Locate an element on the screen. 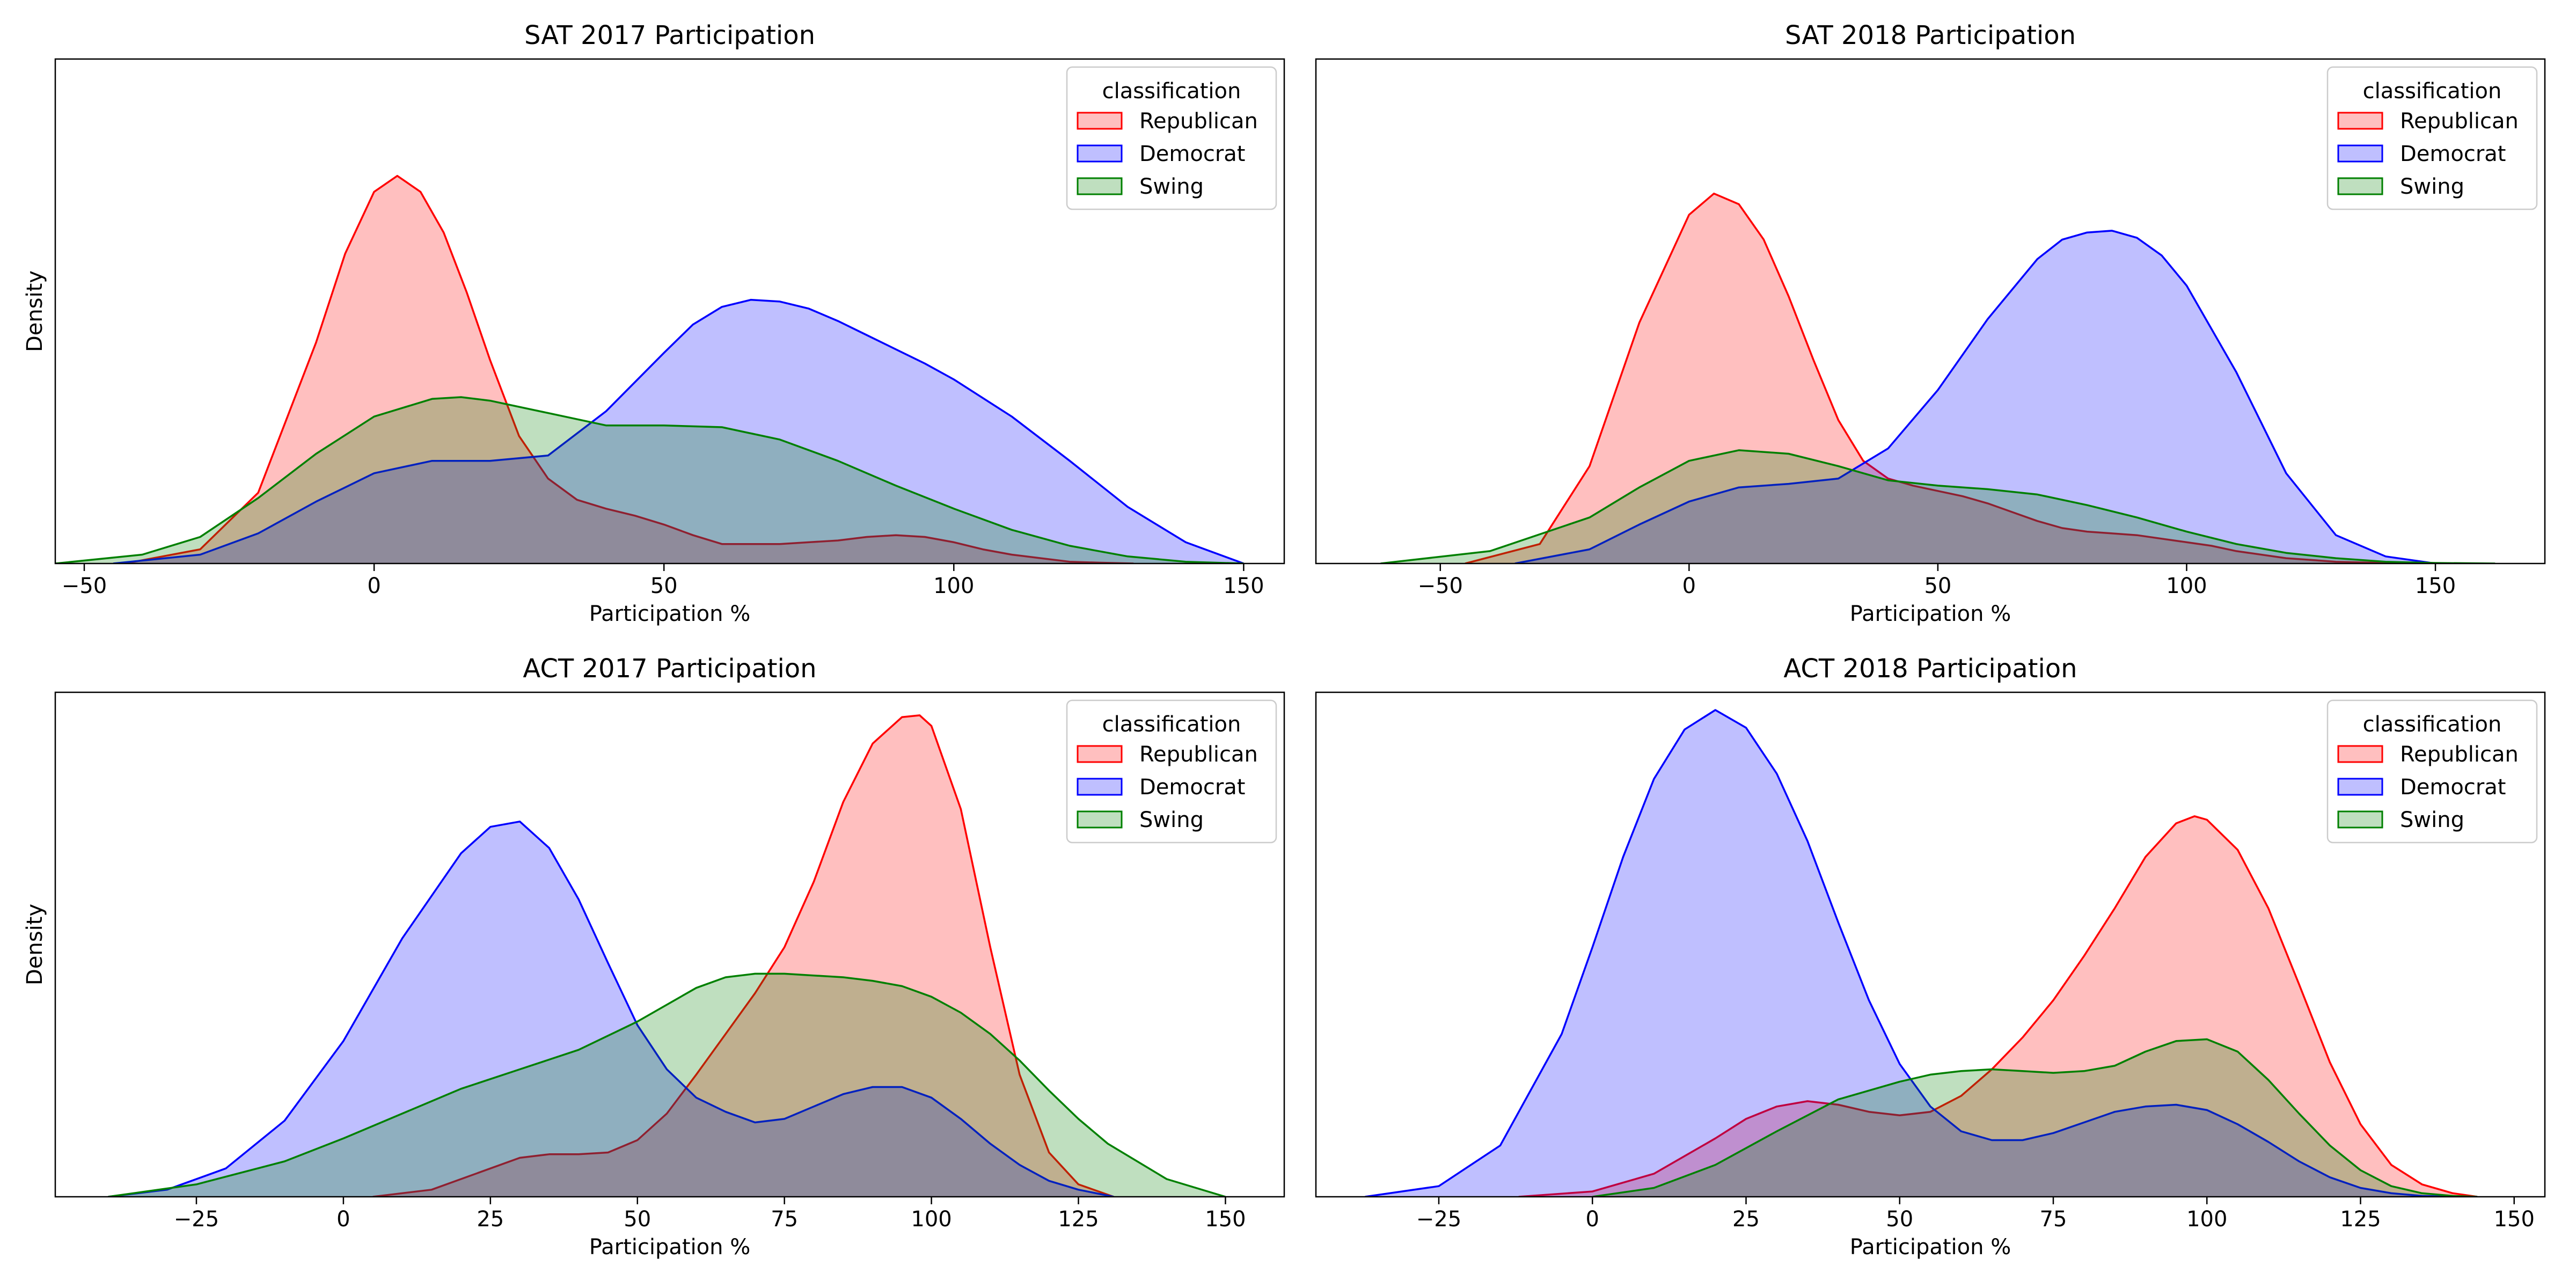 Image resolution: width=2576 pixels, height=1288 pixels. subplot-title: ACT 2018 Participation is located at coordinates (1930, 669).